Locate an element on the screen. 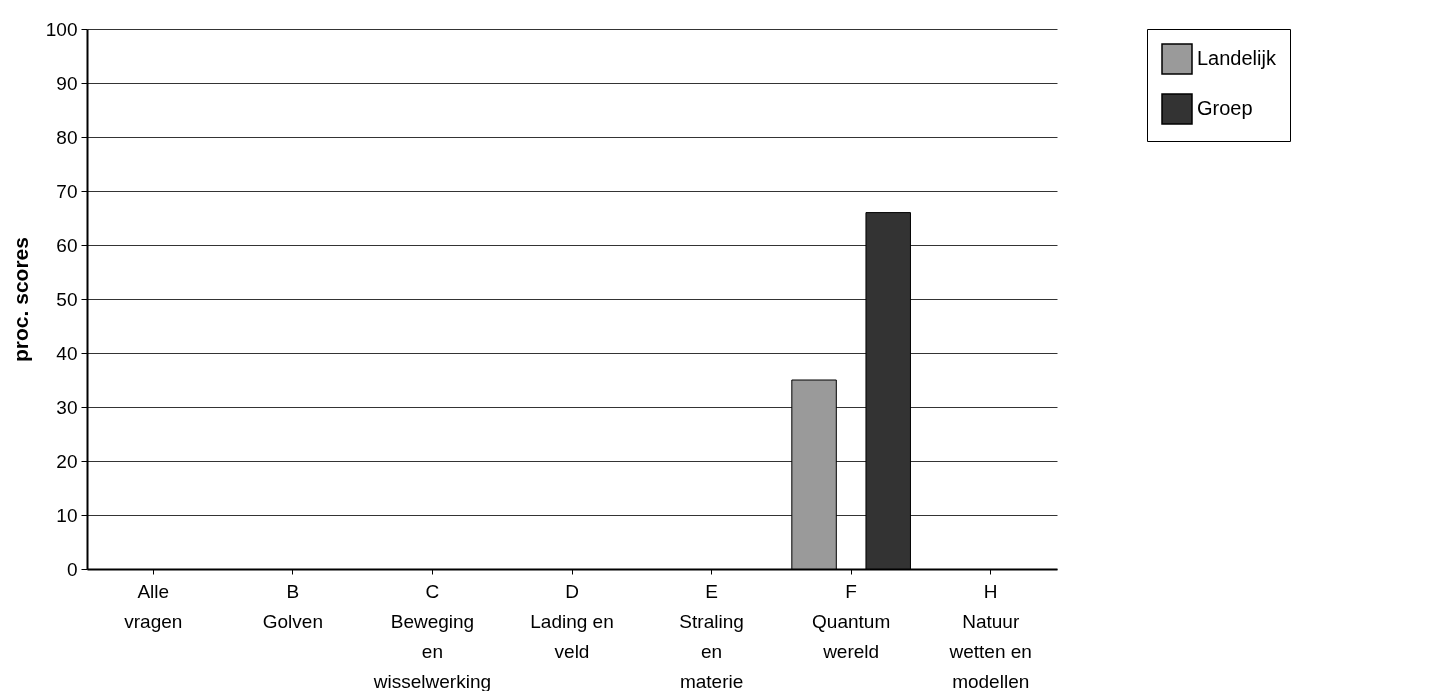  y-tick-label: 40 is located at coordinates (67, 353).